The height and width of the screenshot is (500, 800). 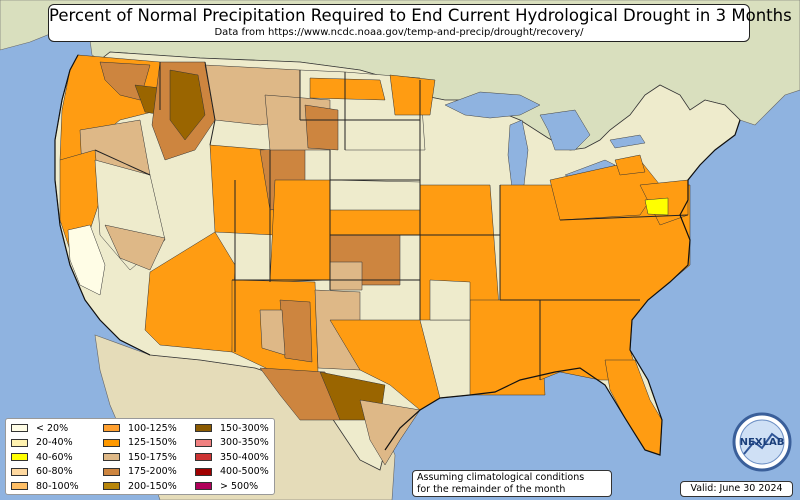 I want to click on legend-item: 175-200%, so click(x=140, y=472).